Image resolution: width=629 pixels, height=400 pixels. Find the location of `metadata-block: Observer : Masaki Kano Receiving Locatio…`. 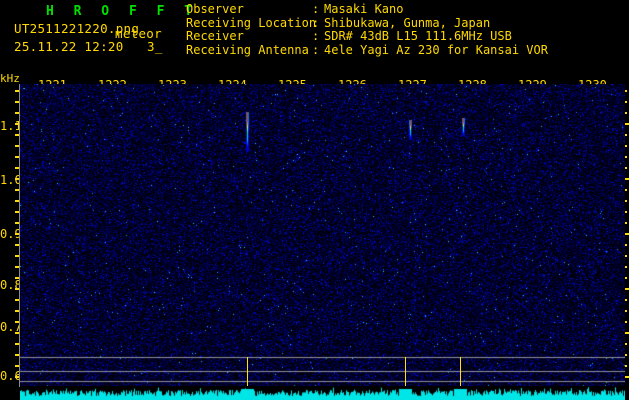

metadata-block: Observer : Masaki Kano Receiving Locatio… is located at coordinates (367, 30).